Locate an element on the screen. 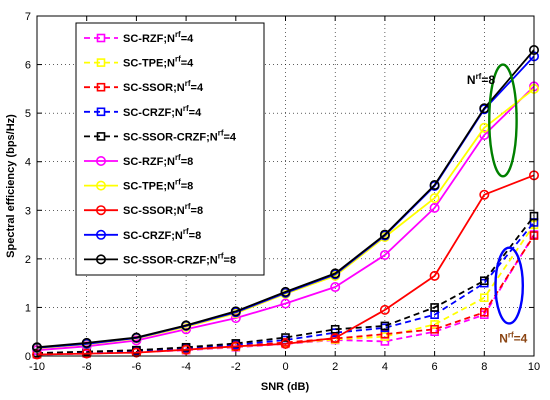 Image resolution: width=550 pixels, height=400 pixels. x-tick-label: 0 is located at coordinates (285, 367).